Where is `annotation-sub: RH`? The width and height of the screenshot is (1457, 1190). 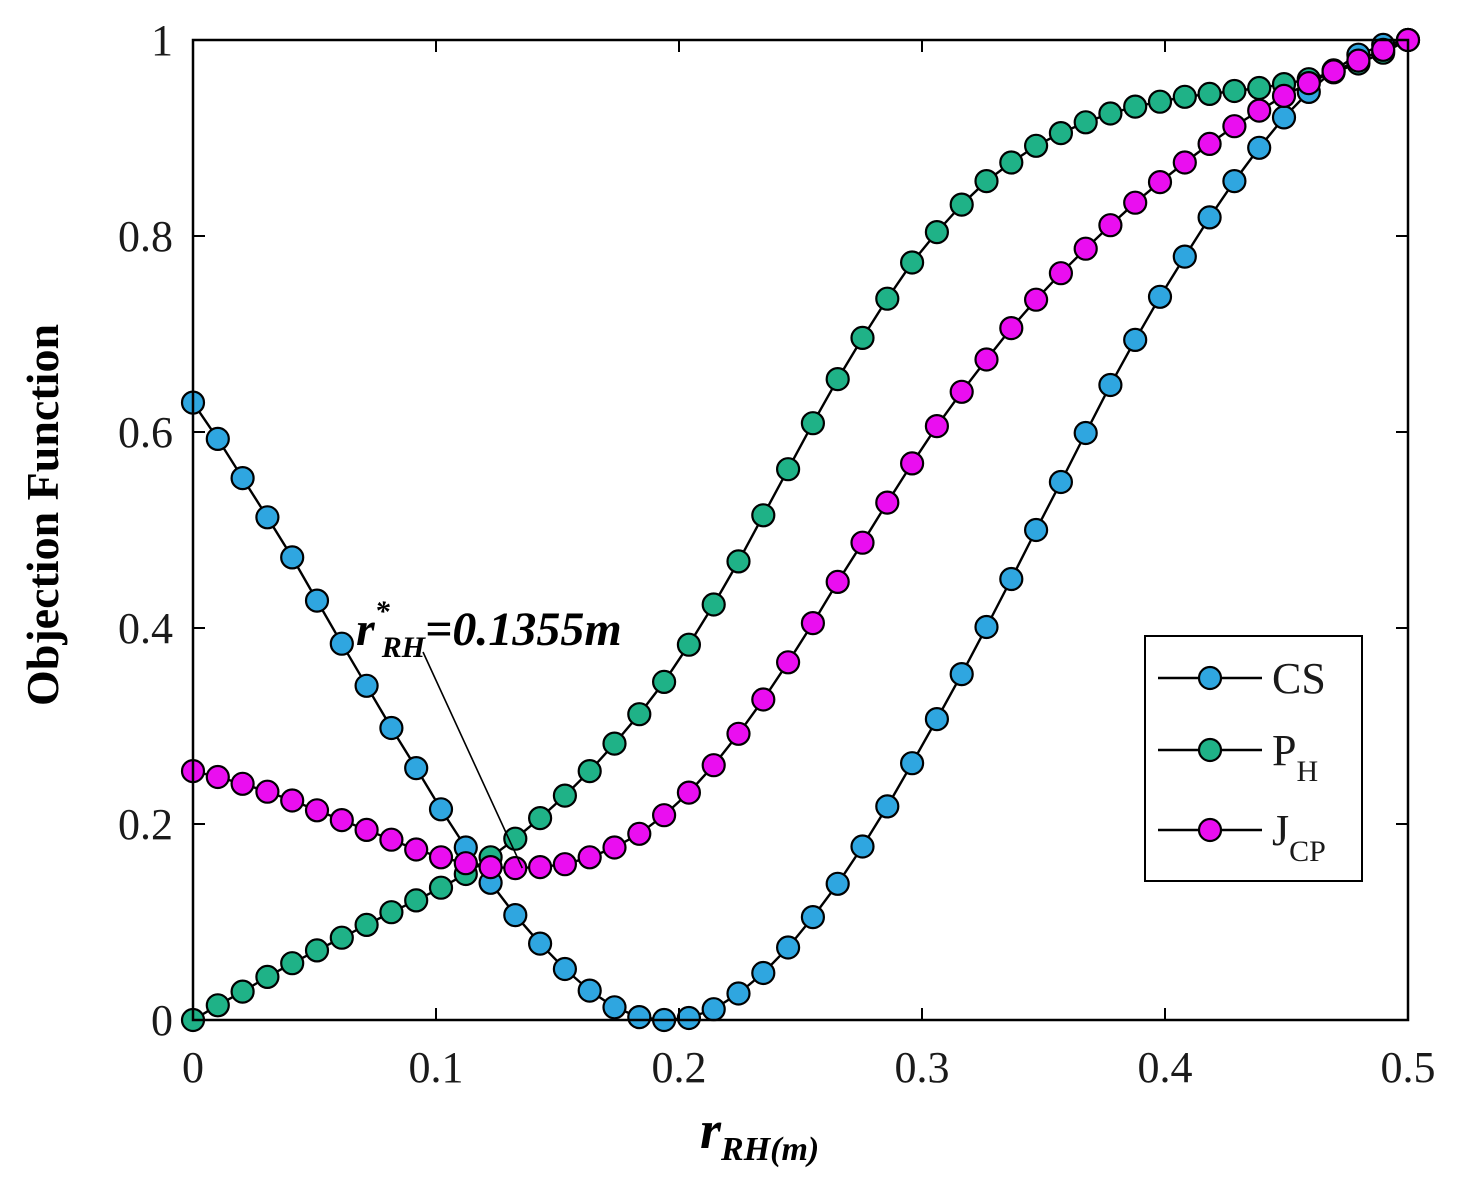
annotation-sub: RH is located at coordinates (404, 647).